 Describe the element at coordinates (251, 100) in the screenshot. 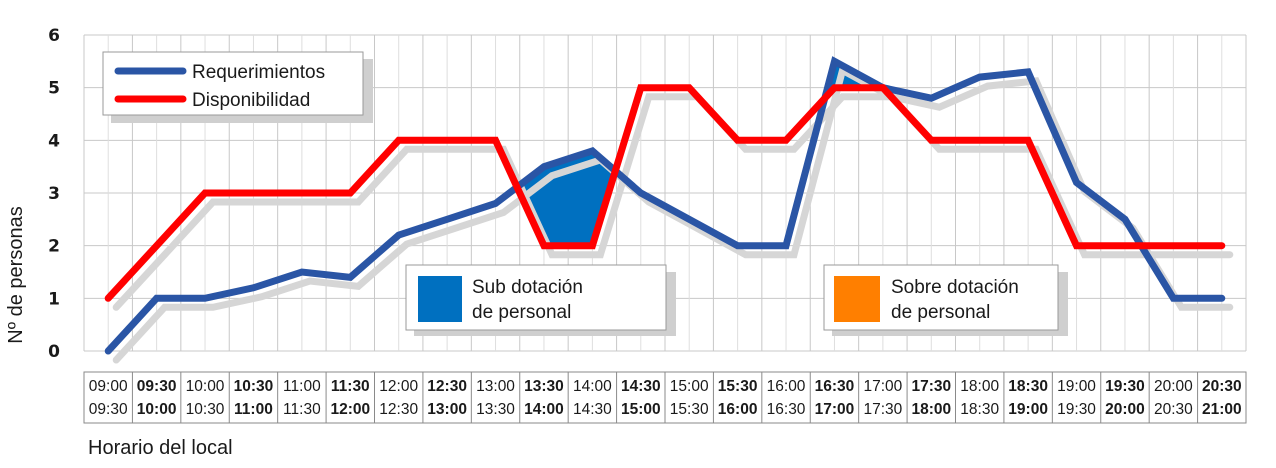

I see `legend-label-disponibilidad: Disponibilidad` at that location.